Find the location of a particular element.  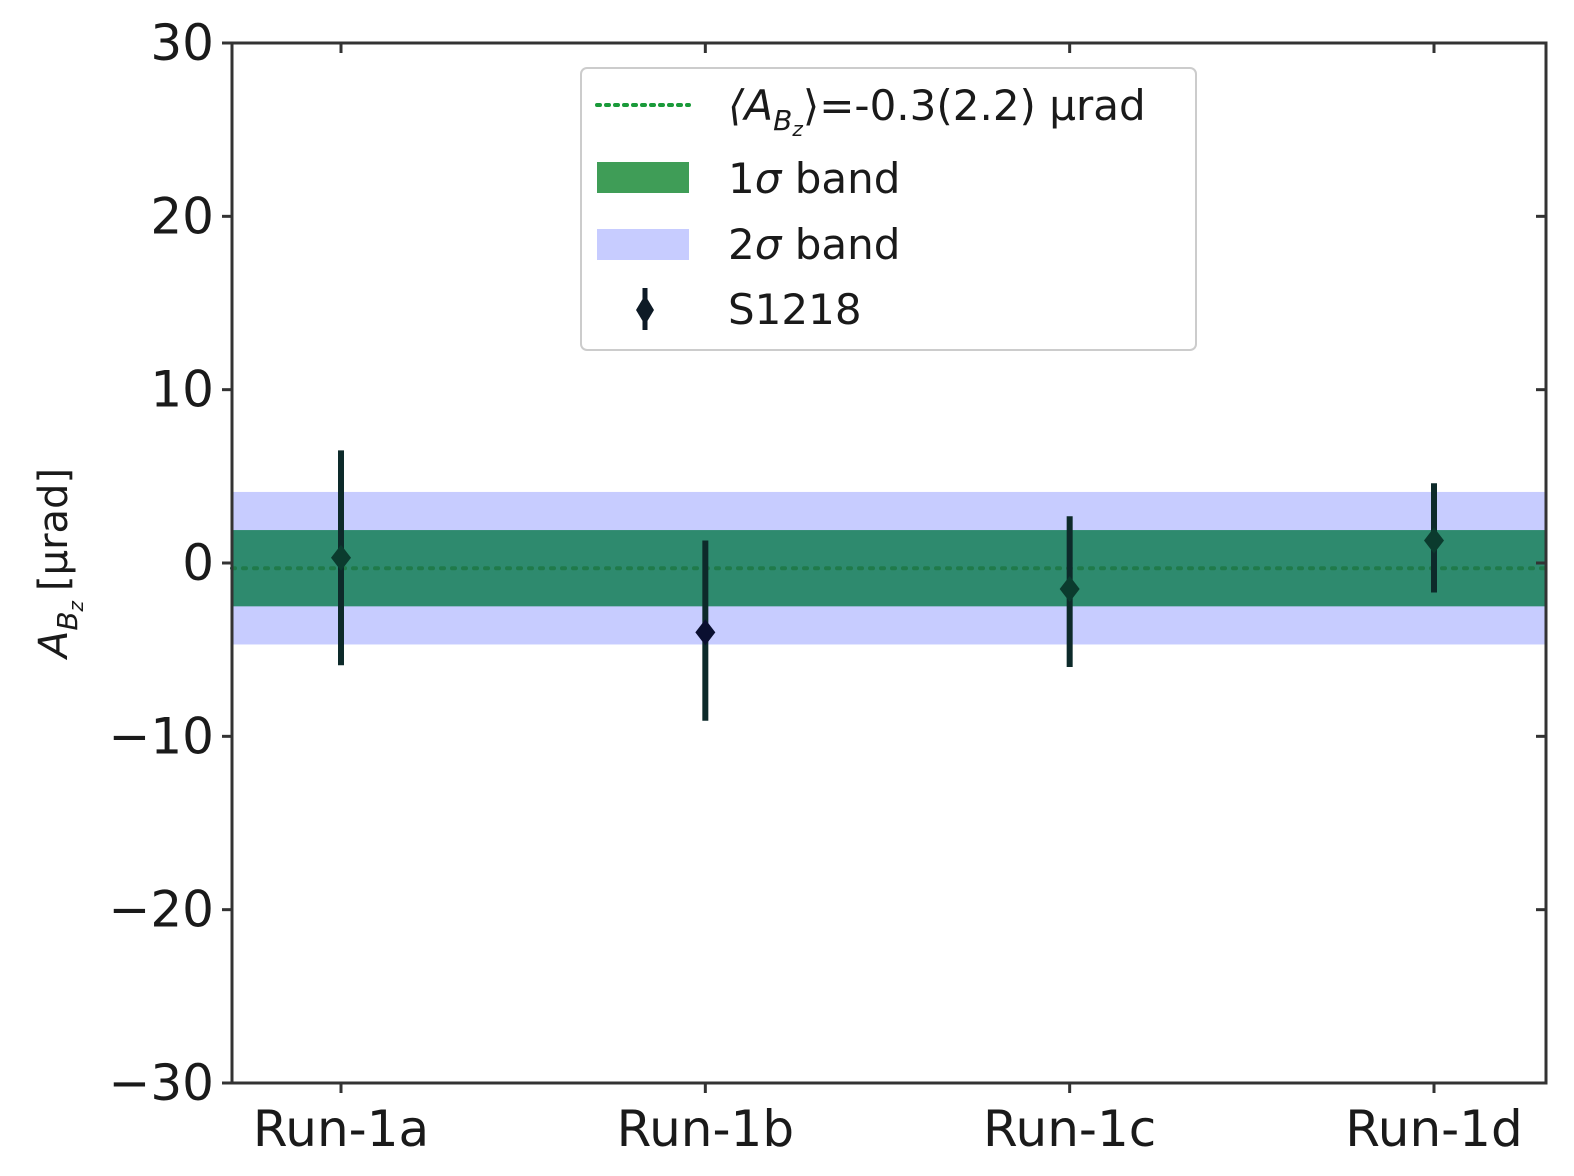

y-axis-label: ABz[μrad] is located at coordinates (59, 564).